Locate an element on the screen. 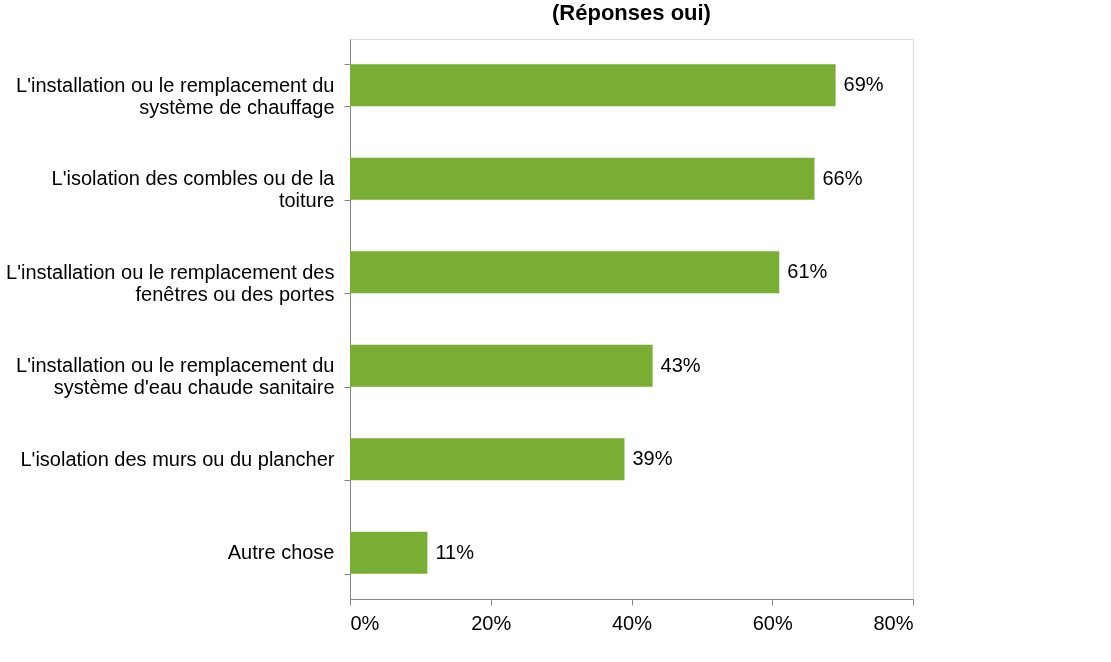 Image resolution: width=1111 pixels, height=662 pixels. x-tick-label: 20% is located at coordinates (491, 622).